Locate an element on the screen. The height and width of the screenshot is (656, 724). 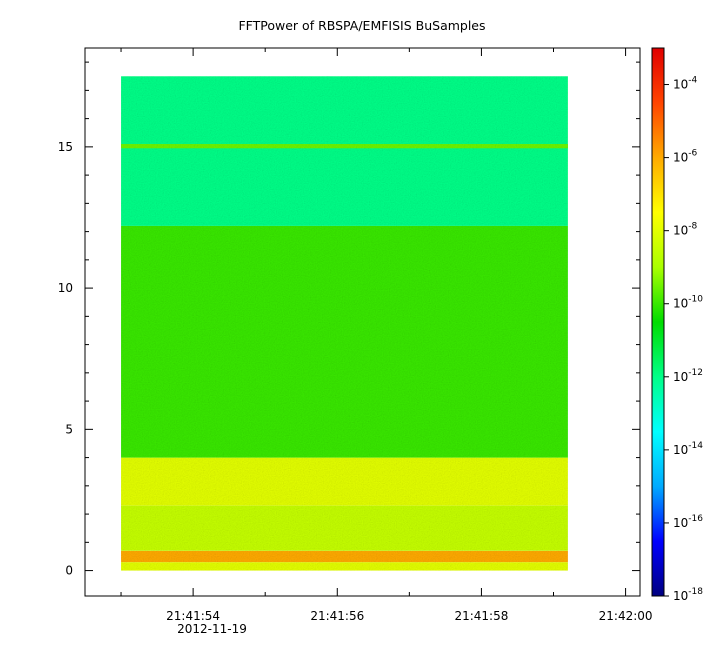
y-tick-label: 0 is located at coordinates (69, 571).